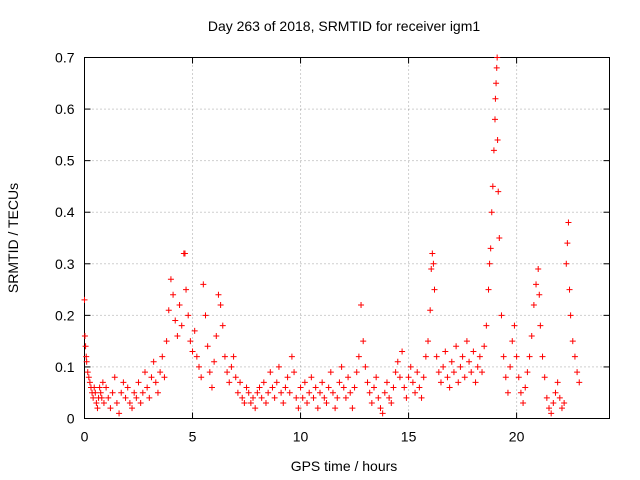  I want to click on x-tick-label: 20, so click(517, 437).